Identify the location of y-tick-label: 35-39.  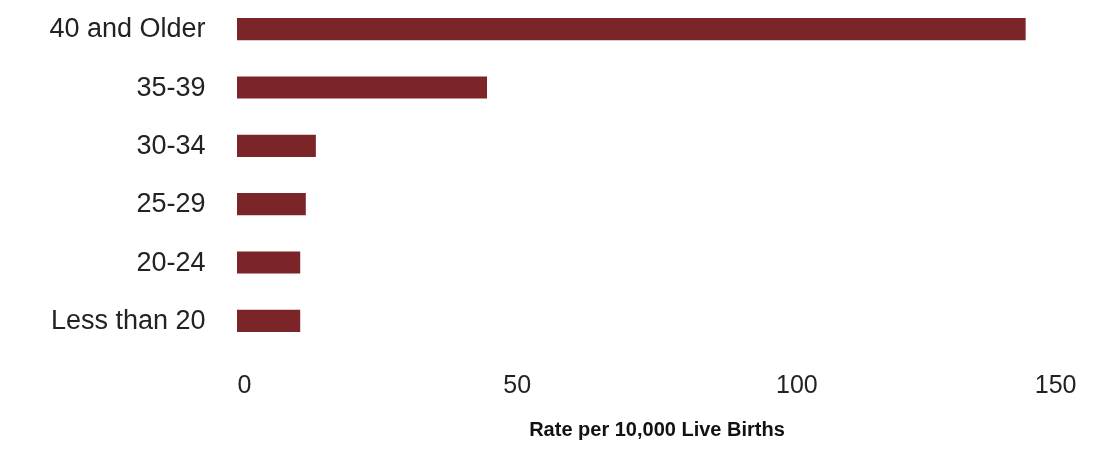
(171, 86).